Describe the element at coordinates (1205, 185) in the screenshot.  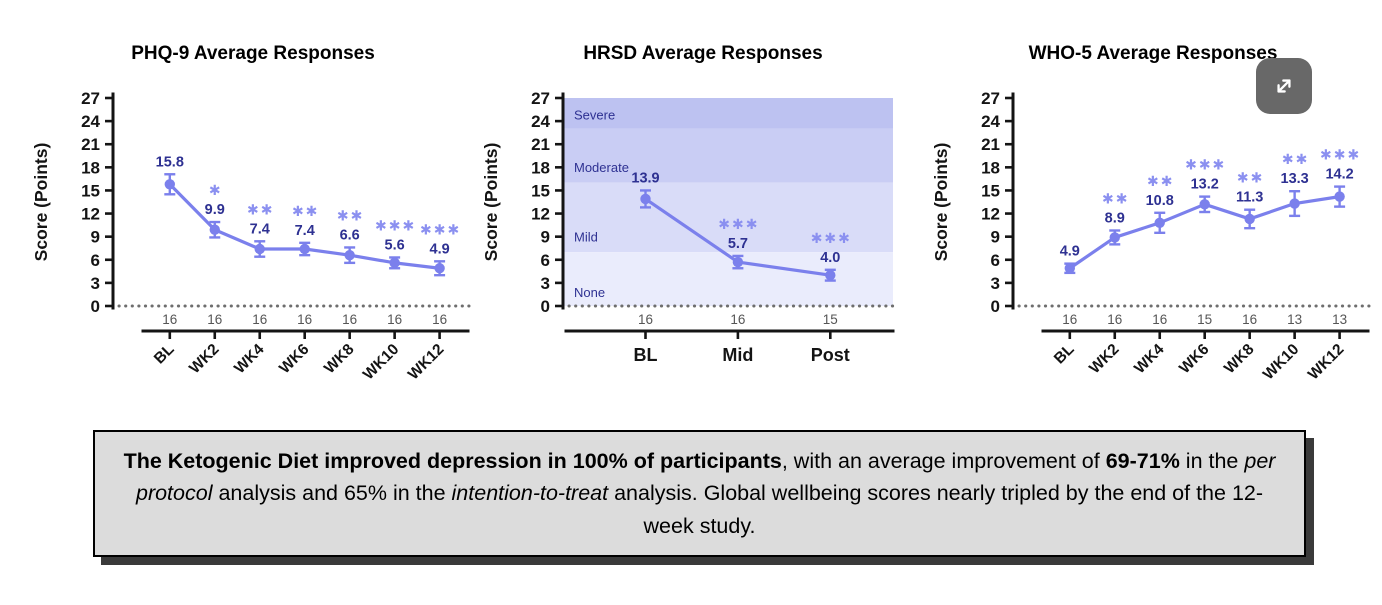
I see `value-label: 13.2` at that location.